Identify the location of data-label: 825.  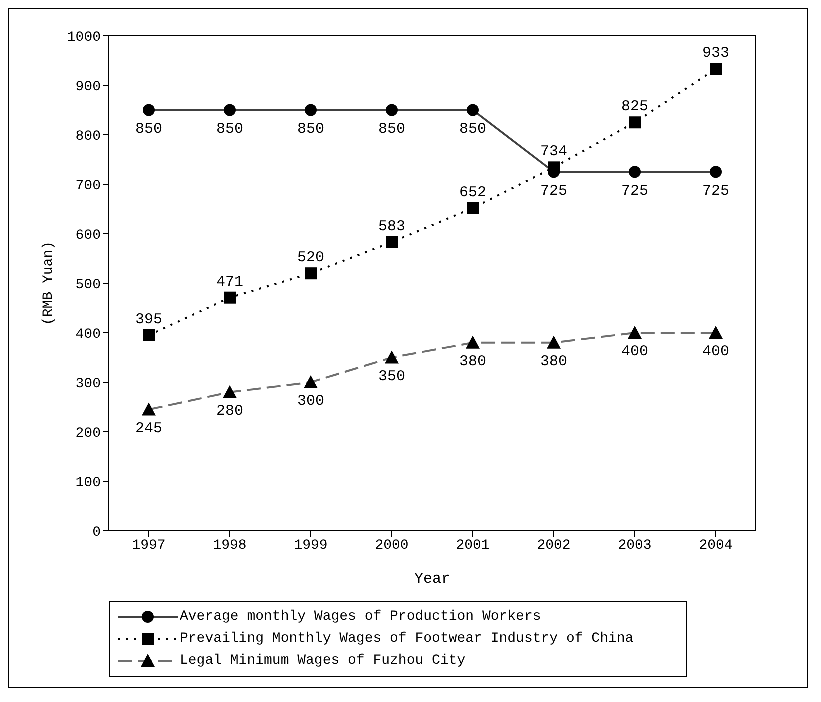
(635, 107).